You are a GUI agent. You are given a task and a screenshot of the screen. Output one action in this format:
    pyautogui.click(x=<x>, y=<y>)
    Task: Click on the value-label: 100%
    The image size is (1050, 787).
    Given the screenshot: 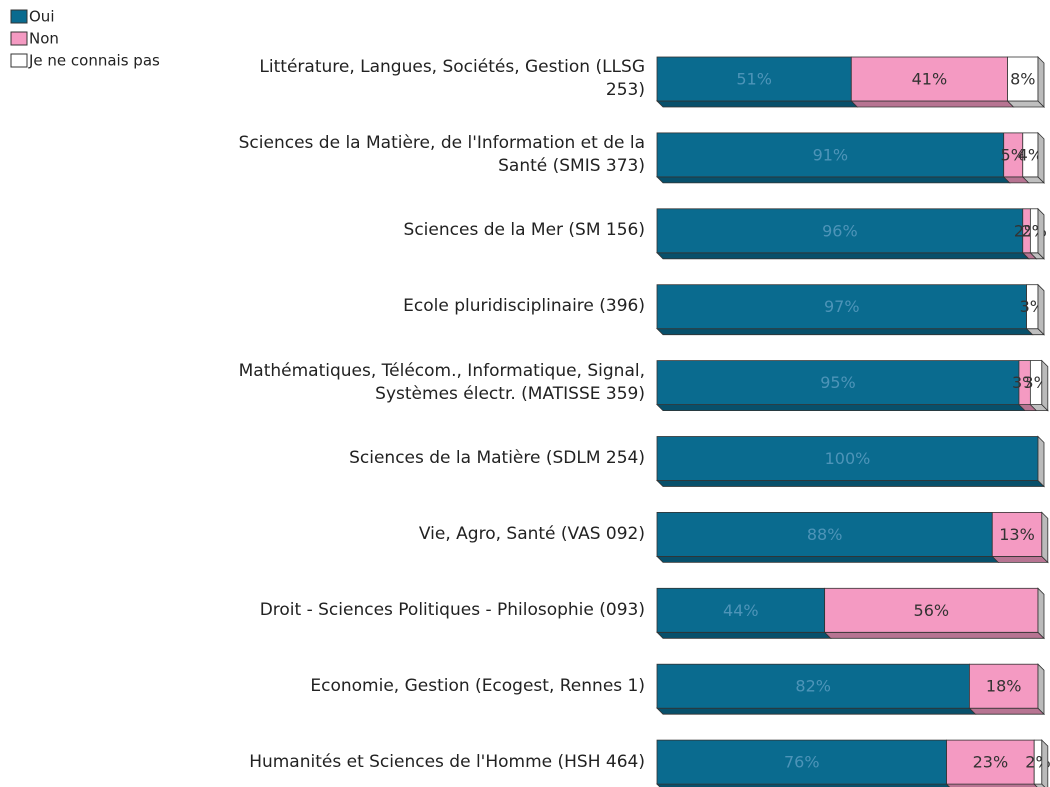 What is the action you would take?
    pyautogui.click(x=848, y=458)
    